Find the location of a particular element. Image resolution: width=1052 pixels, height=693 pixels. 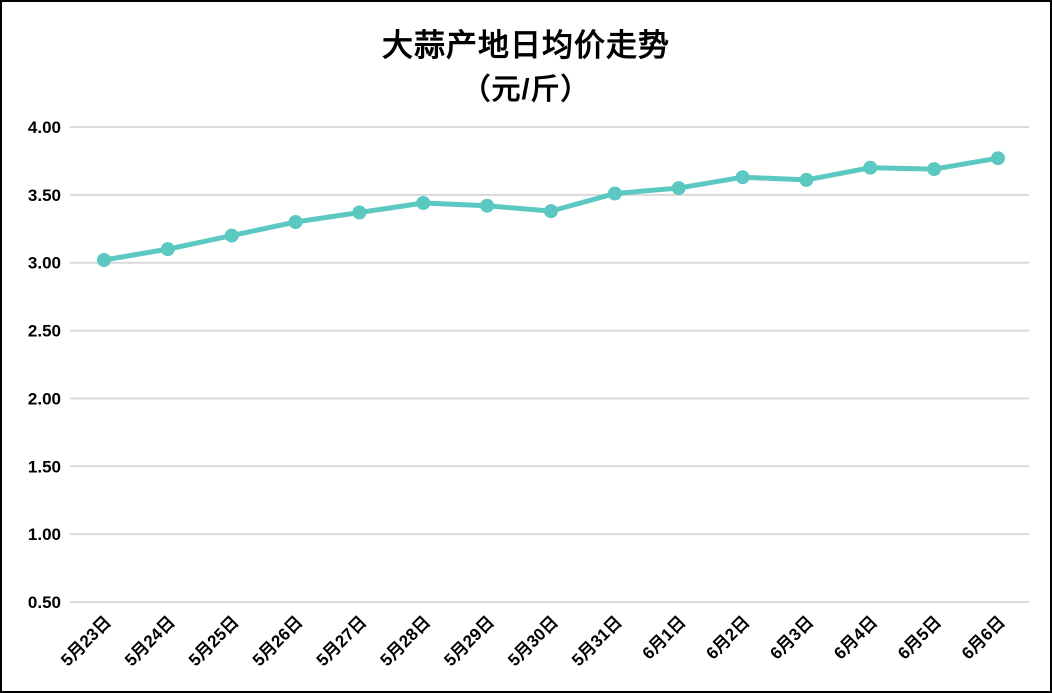

x-axis-tick-label: 5月26日 is located at coordinates (278, 641).